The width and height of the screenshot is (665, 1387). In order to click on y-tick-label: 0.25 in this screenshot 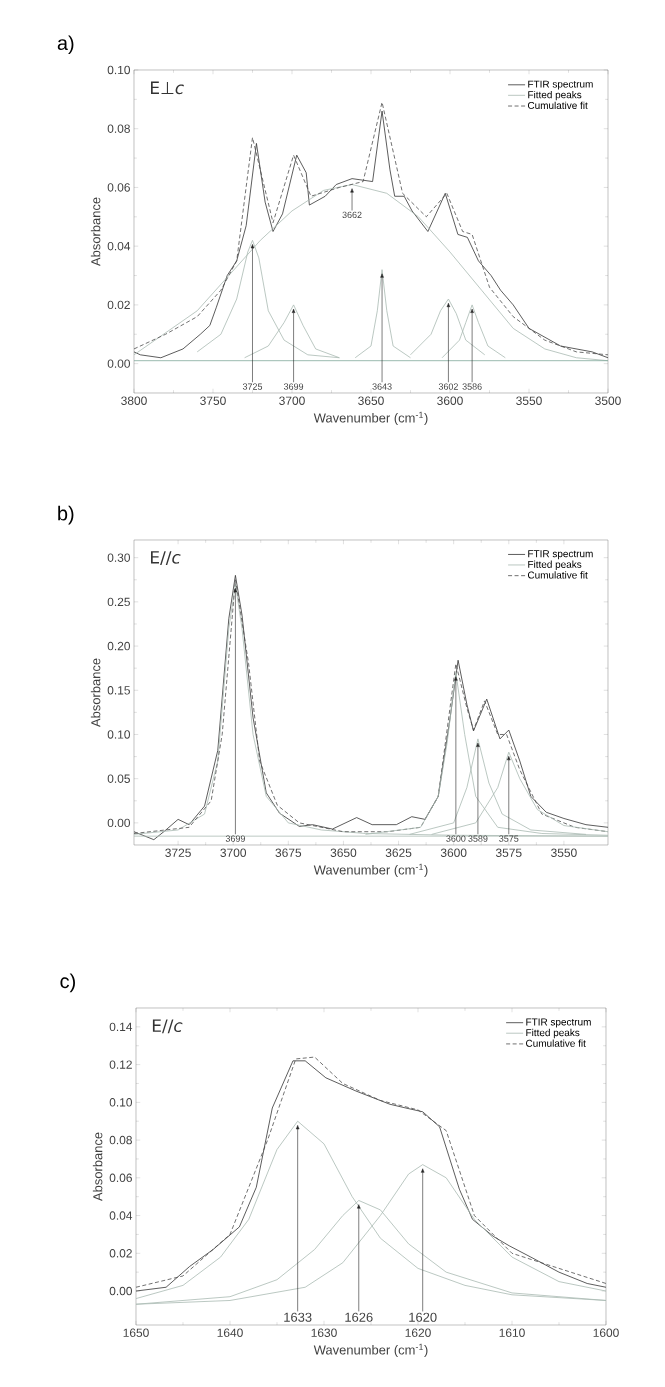, I will do `click(118, 602)`.